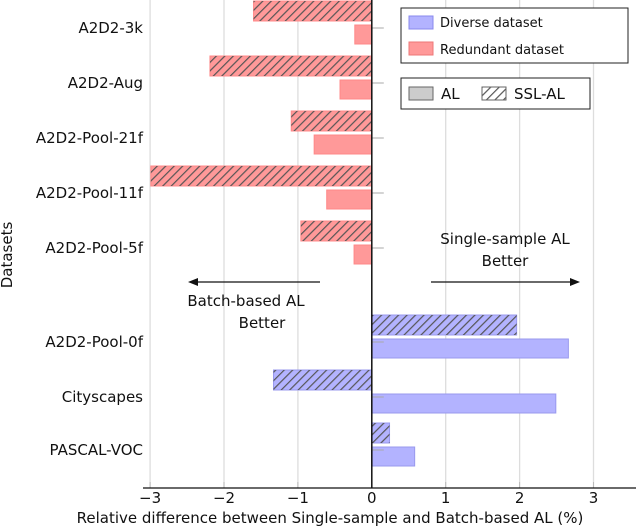 Image resolution: width=640 pixels, height=526 pixels. Describe the element at coordinates (505, 282) in the screenshot. I see `arrow-right` at that location.